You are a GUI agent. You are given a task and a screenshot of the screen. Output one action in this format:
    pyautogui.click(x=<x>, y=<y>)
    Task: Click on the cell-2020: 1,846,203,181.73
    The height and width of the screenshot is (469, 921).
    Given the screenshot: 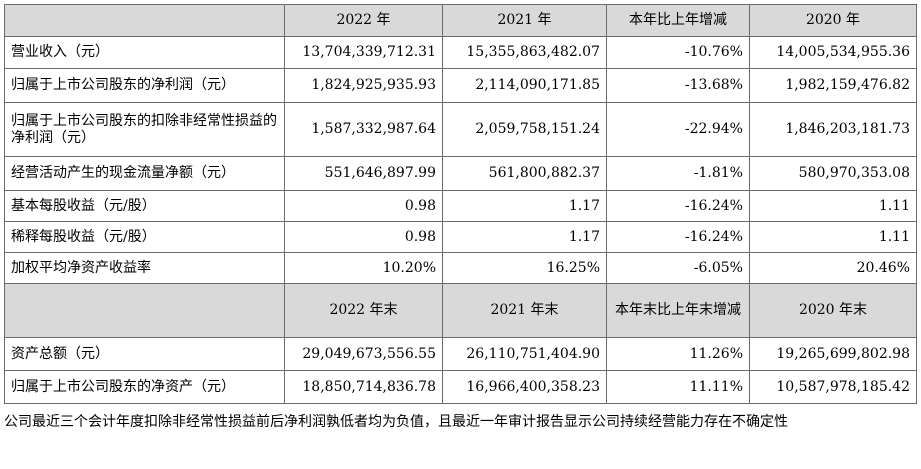 What is the action you would take?
    pyautogui.click(x=833, y=129)
    